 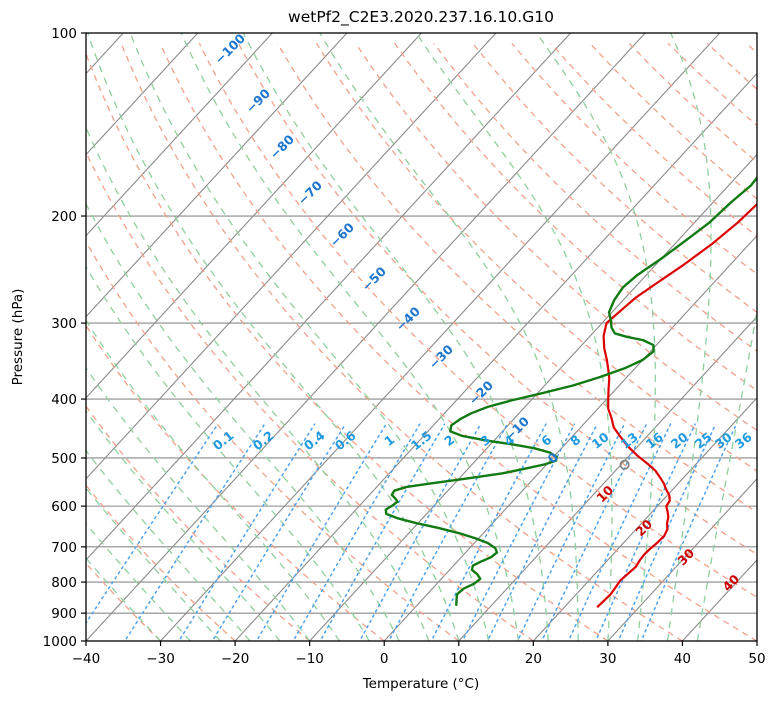 I want to click on x-tick-label: −20, so click(x=235, y=659).